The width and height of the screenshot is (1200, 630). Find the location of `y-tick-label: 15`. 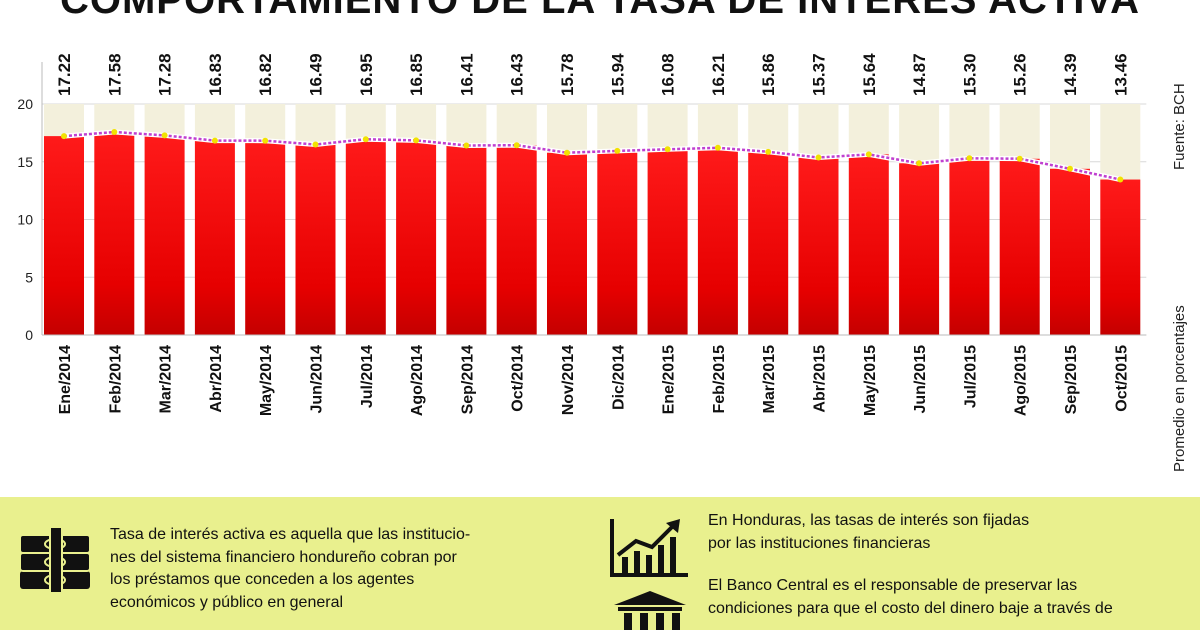

y-tick-label: 15 is located at coordinates (25, 162).